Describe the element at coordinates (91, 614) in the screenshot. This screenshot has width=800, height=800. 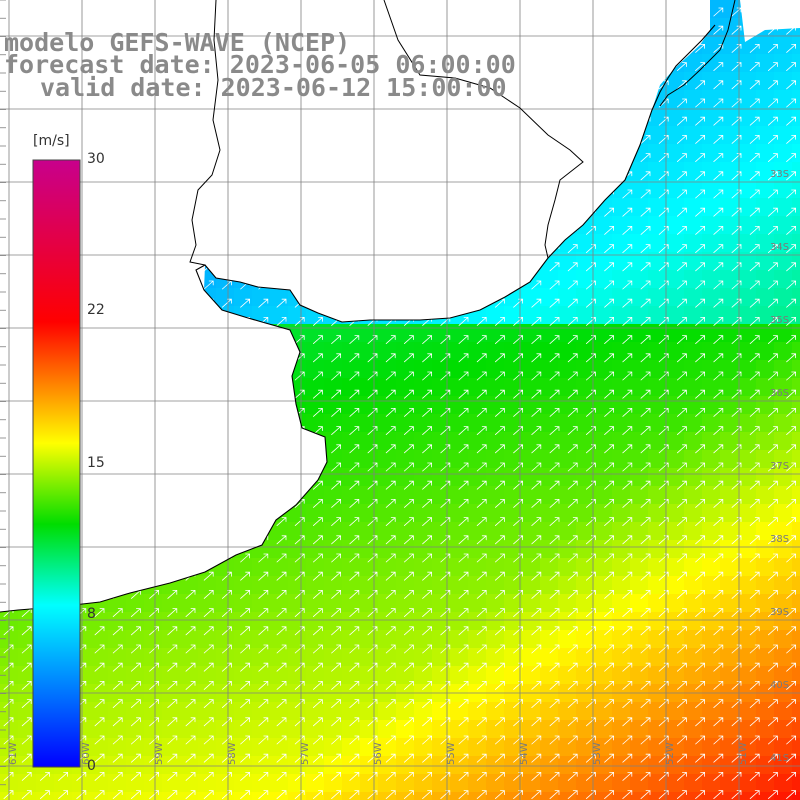
I see `colorbar-tick-8: 8` at that location.